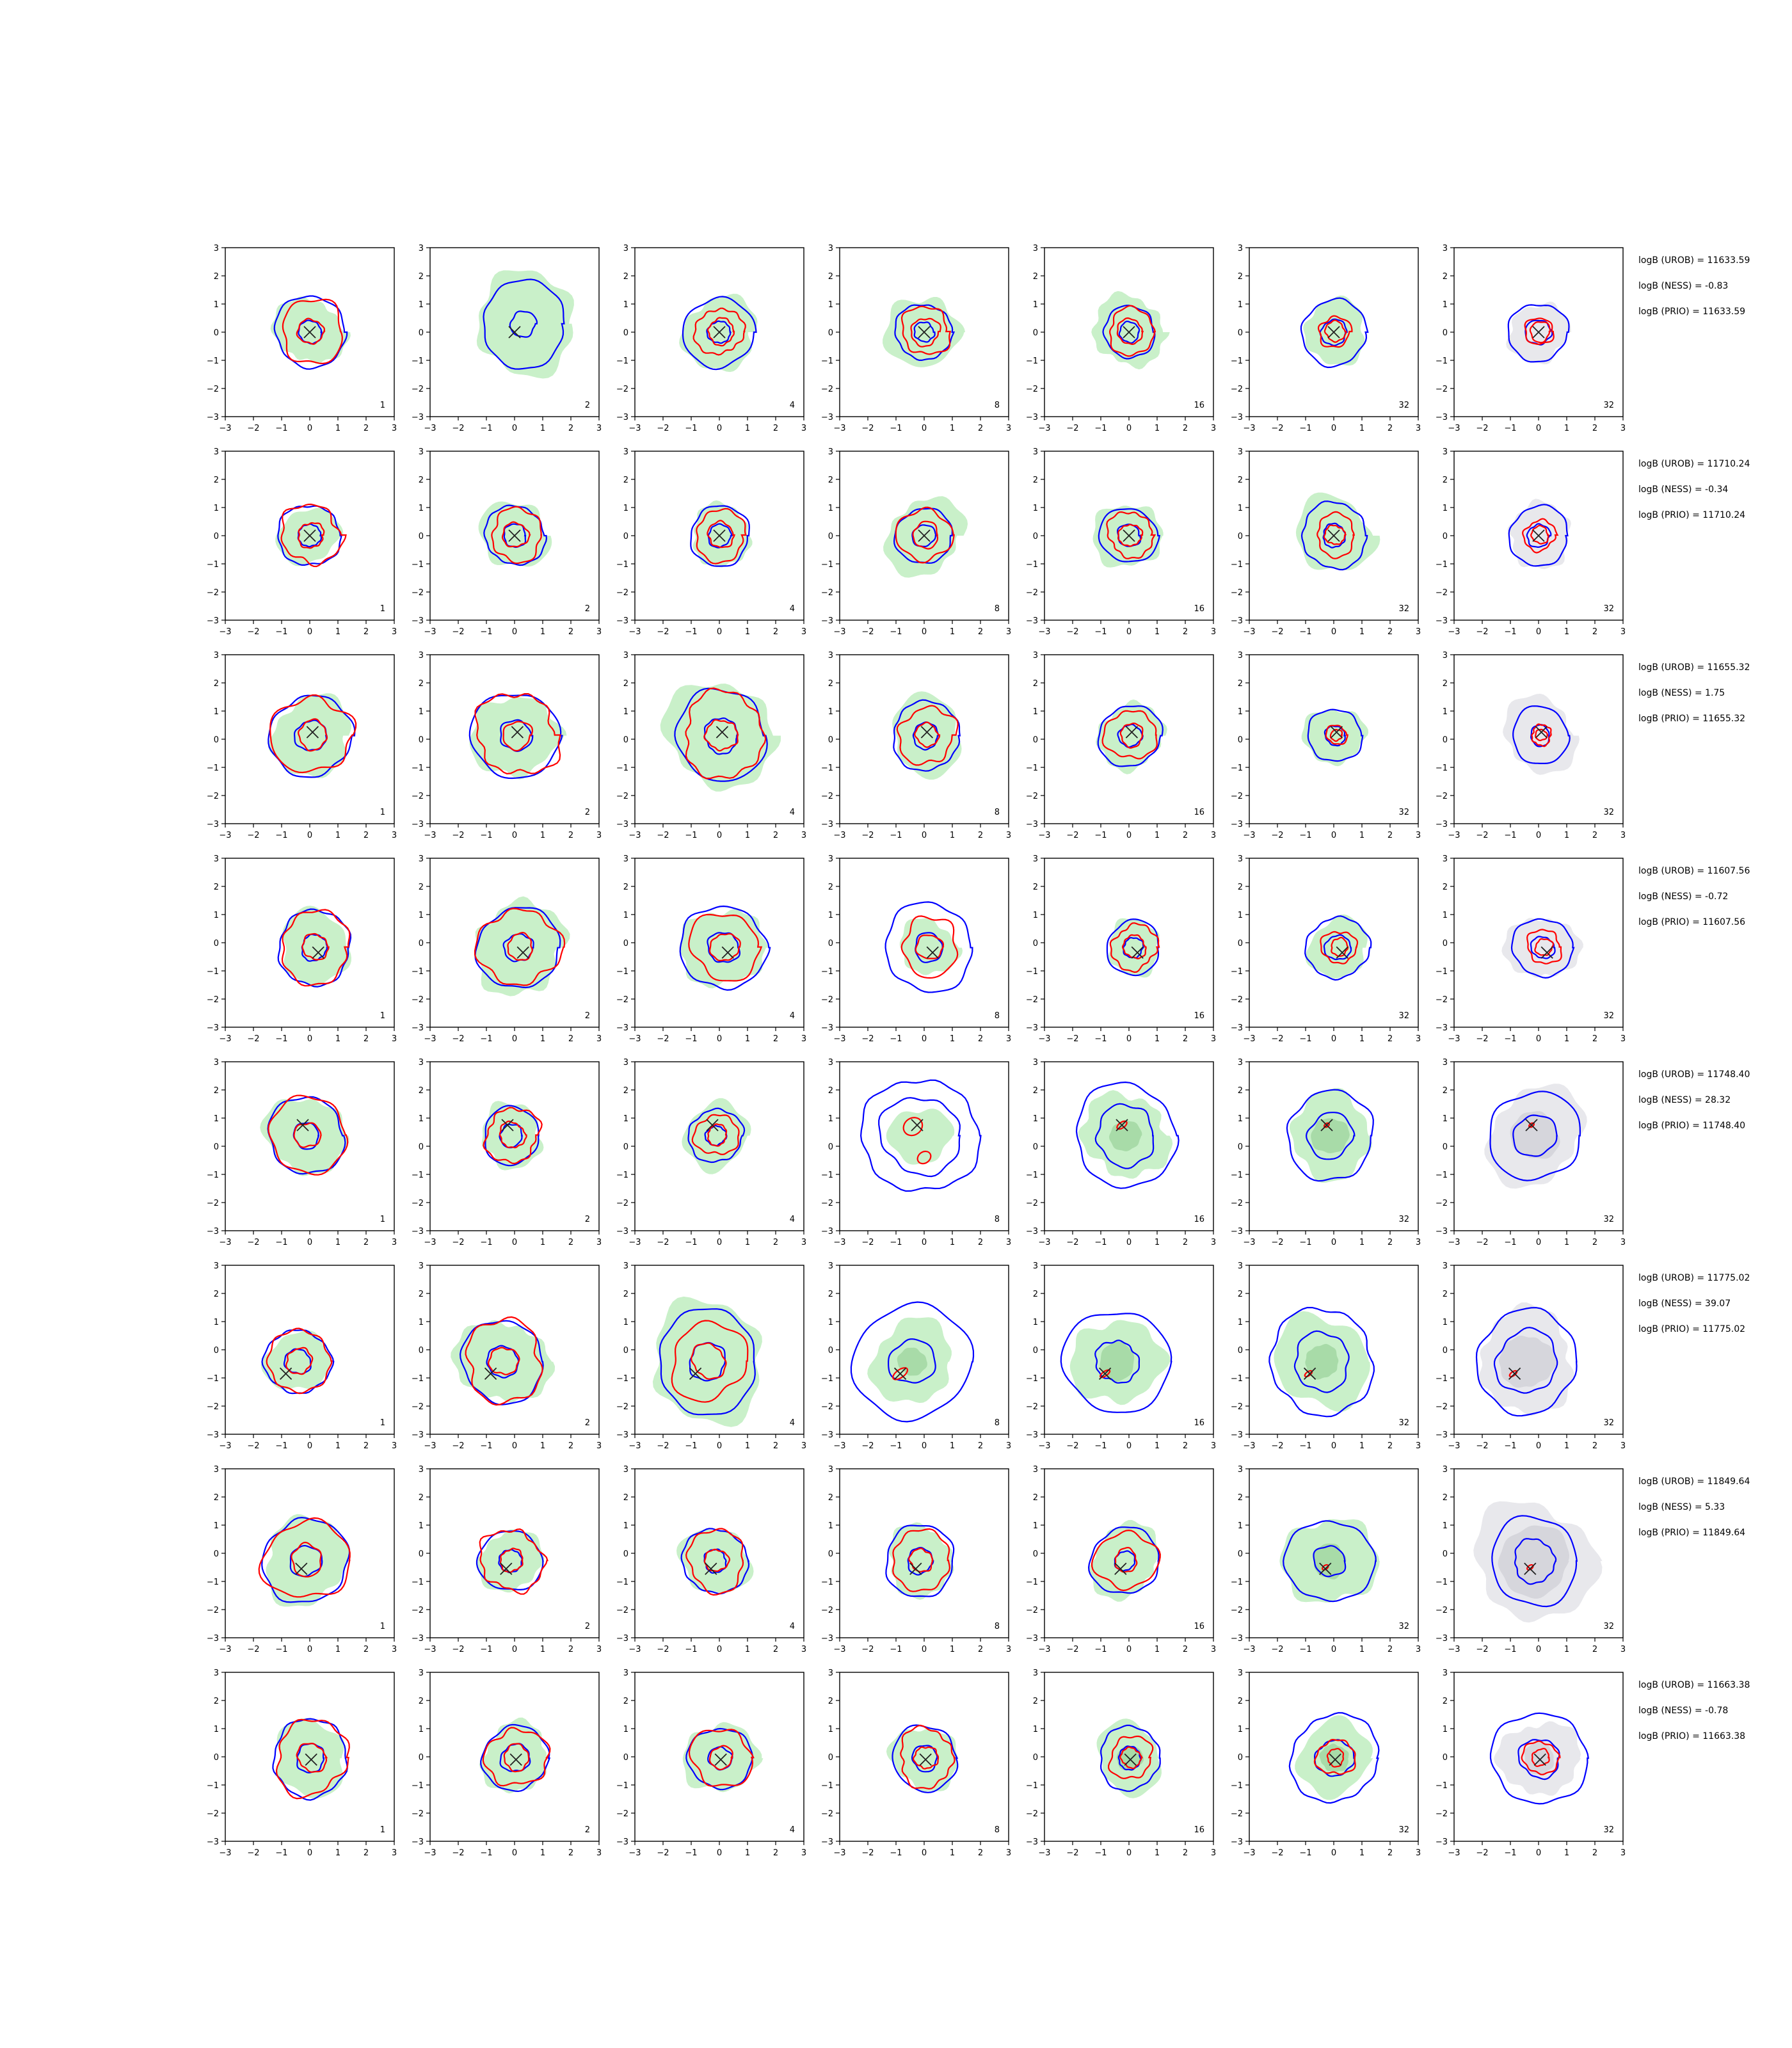  I want to click on panel-r8-c7: −3−3 −2 −2 −1 −1 0 0 1 1 2 2 3 3 32, so click(1531, 1763).